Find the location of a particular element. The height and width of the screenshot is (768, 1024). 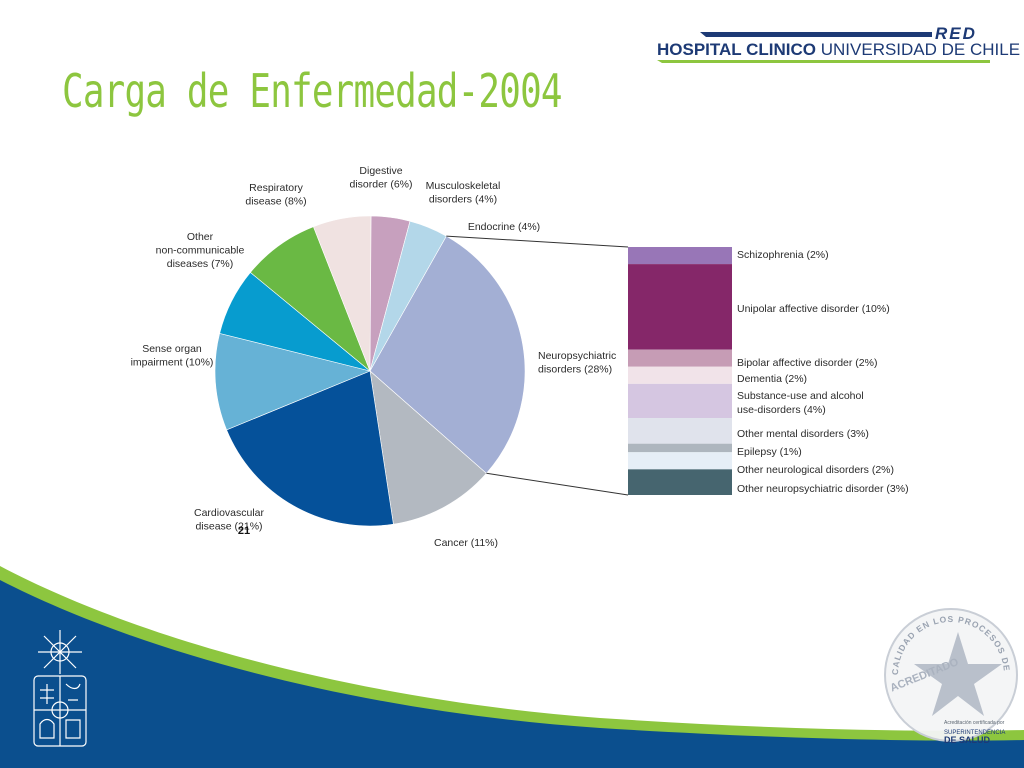

red-label: RED is located at coordinates (956, 33).